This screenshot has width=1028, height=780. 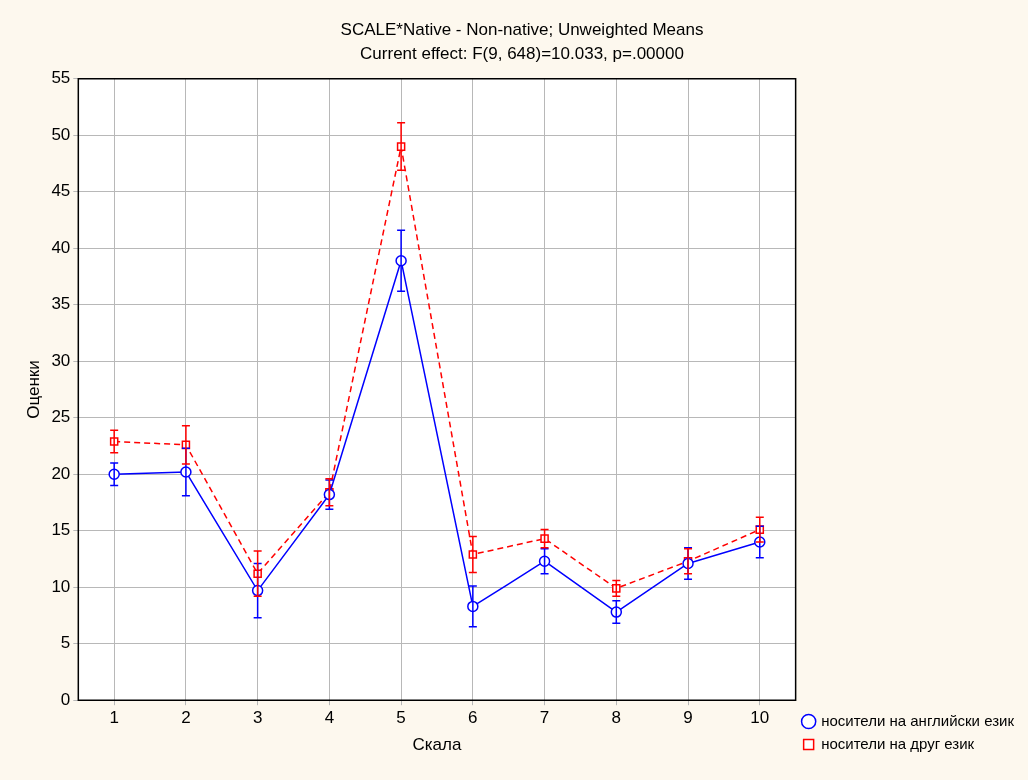 What do you see at coordinates (61, 191) in the screenshot?
I see `y-tick-label: 45` at bounding box center [61, 191].